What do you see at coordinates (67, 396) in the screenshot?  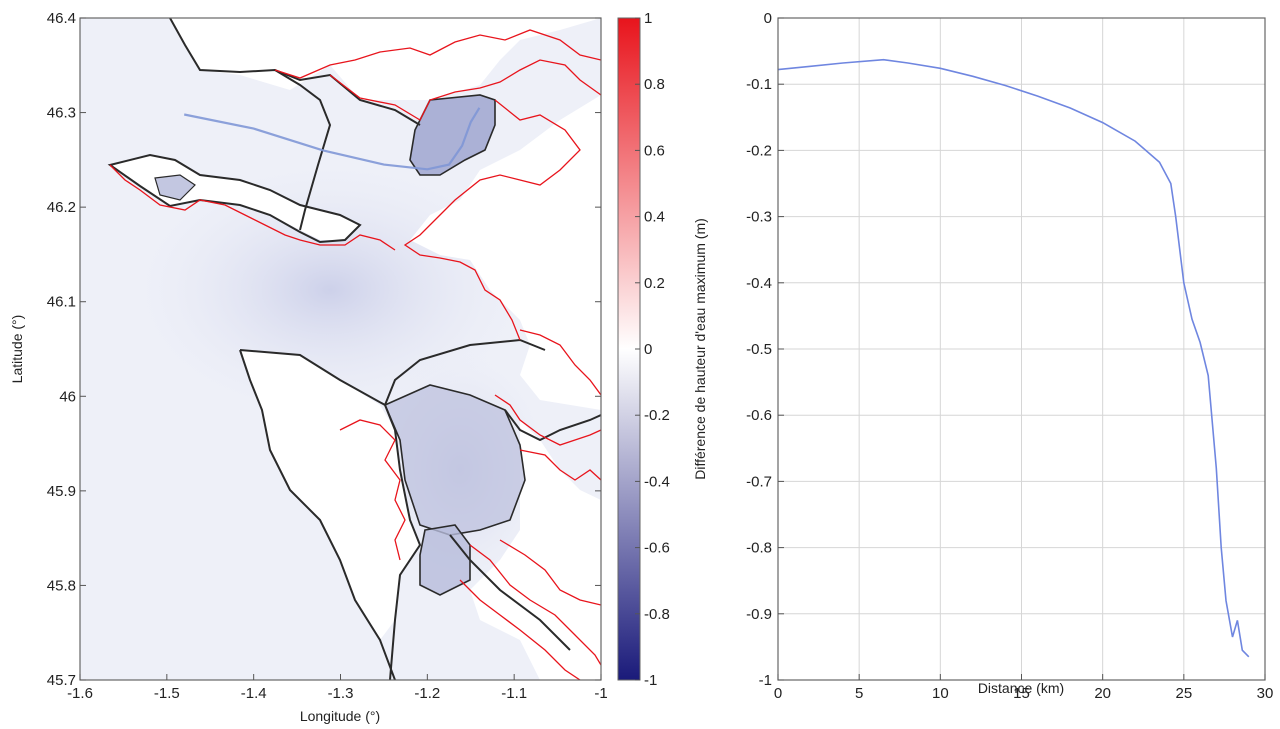 I see `map-y-tick-label: 46` at bounding box center [67, 396].